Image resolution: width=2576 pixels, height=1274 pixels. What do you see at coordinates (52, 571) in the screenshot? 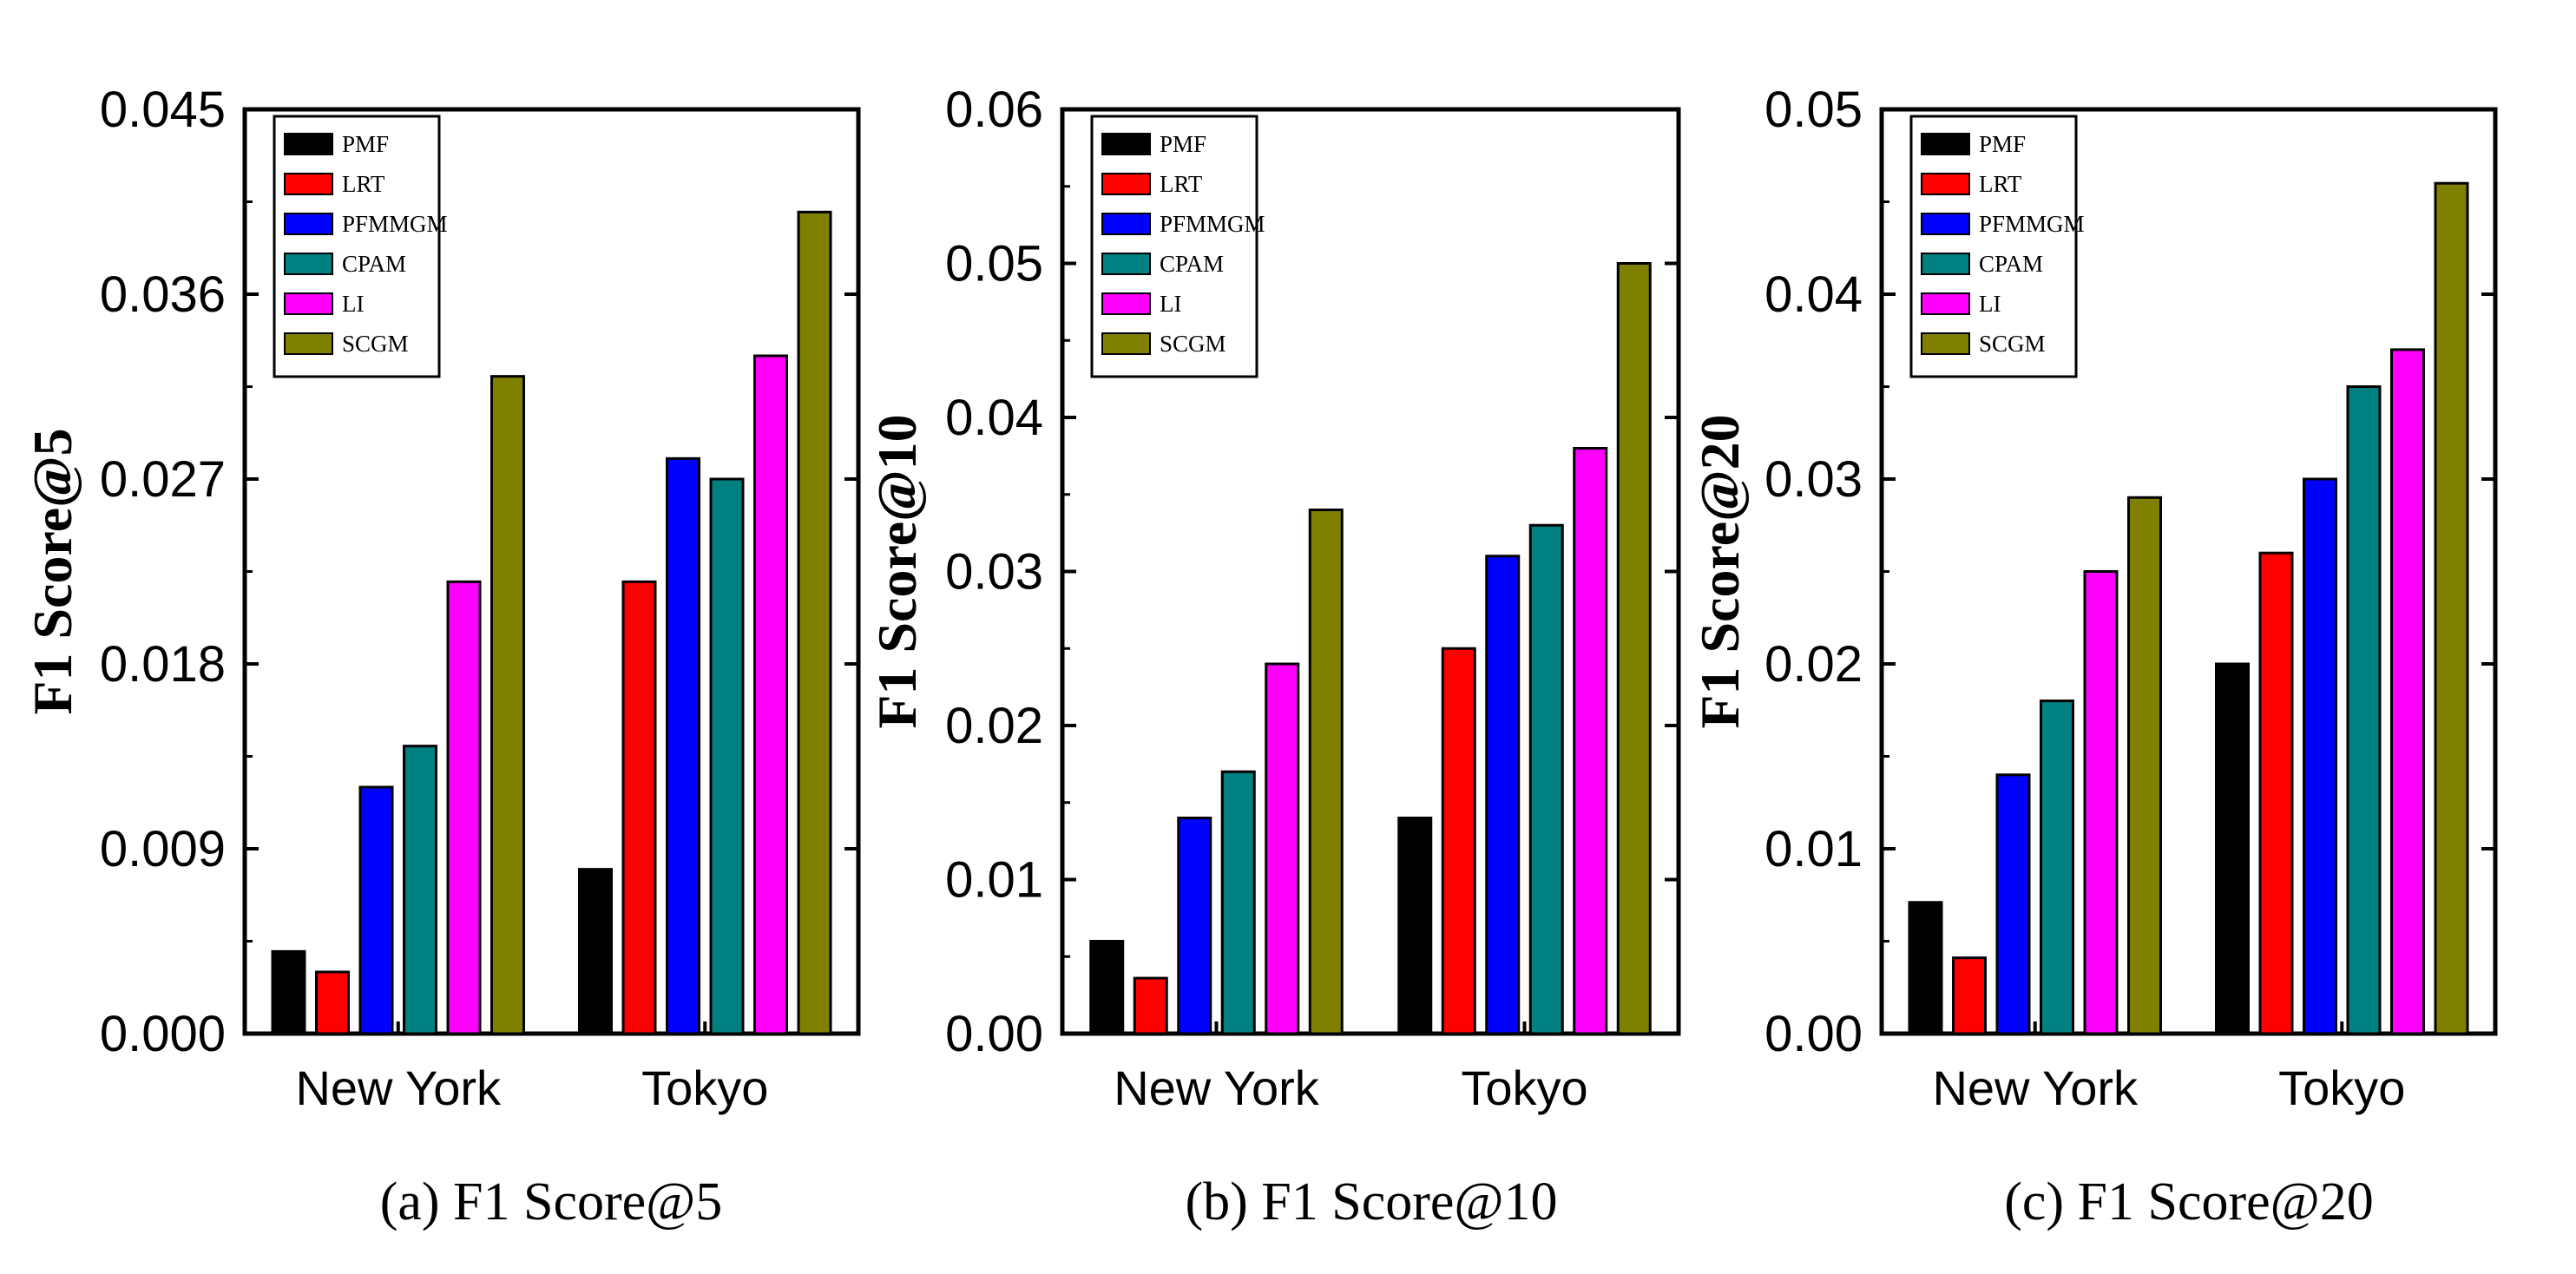
I see `y-axis-label: F1 Score@5` at bounding box center [52, 571].